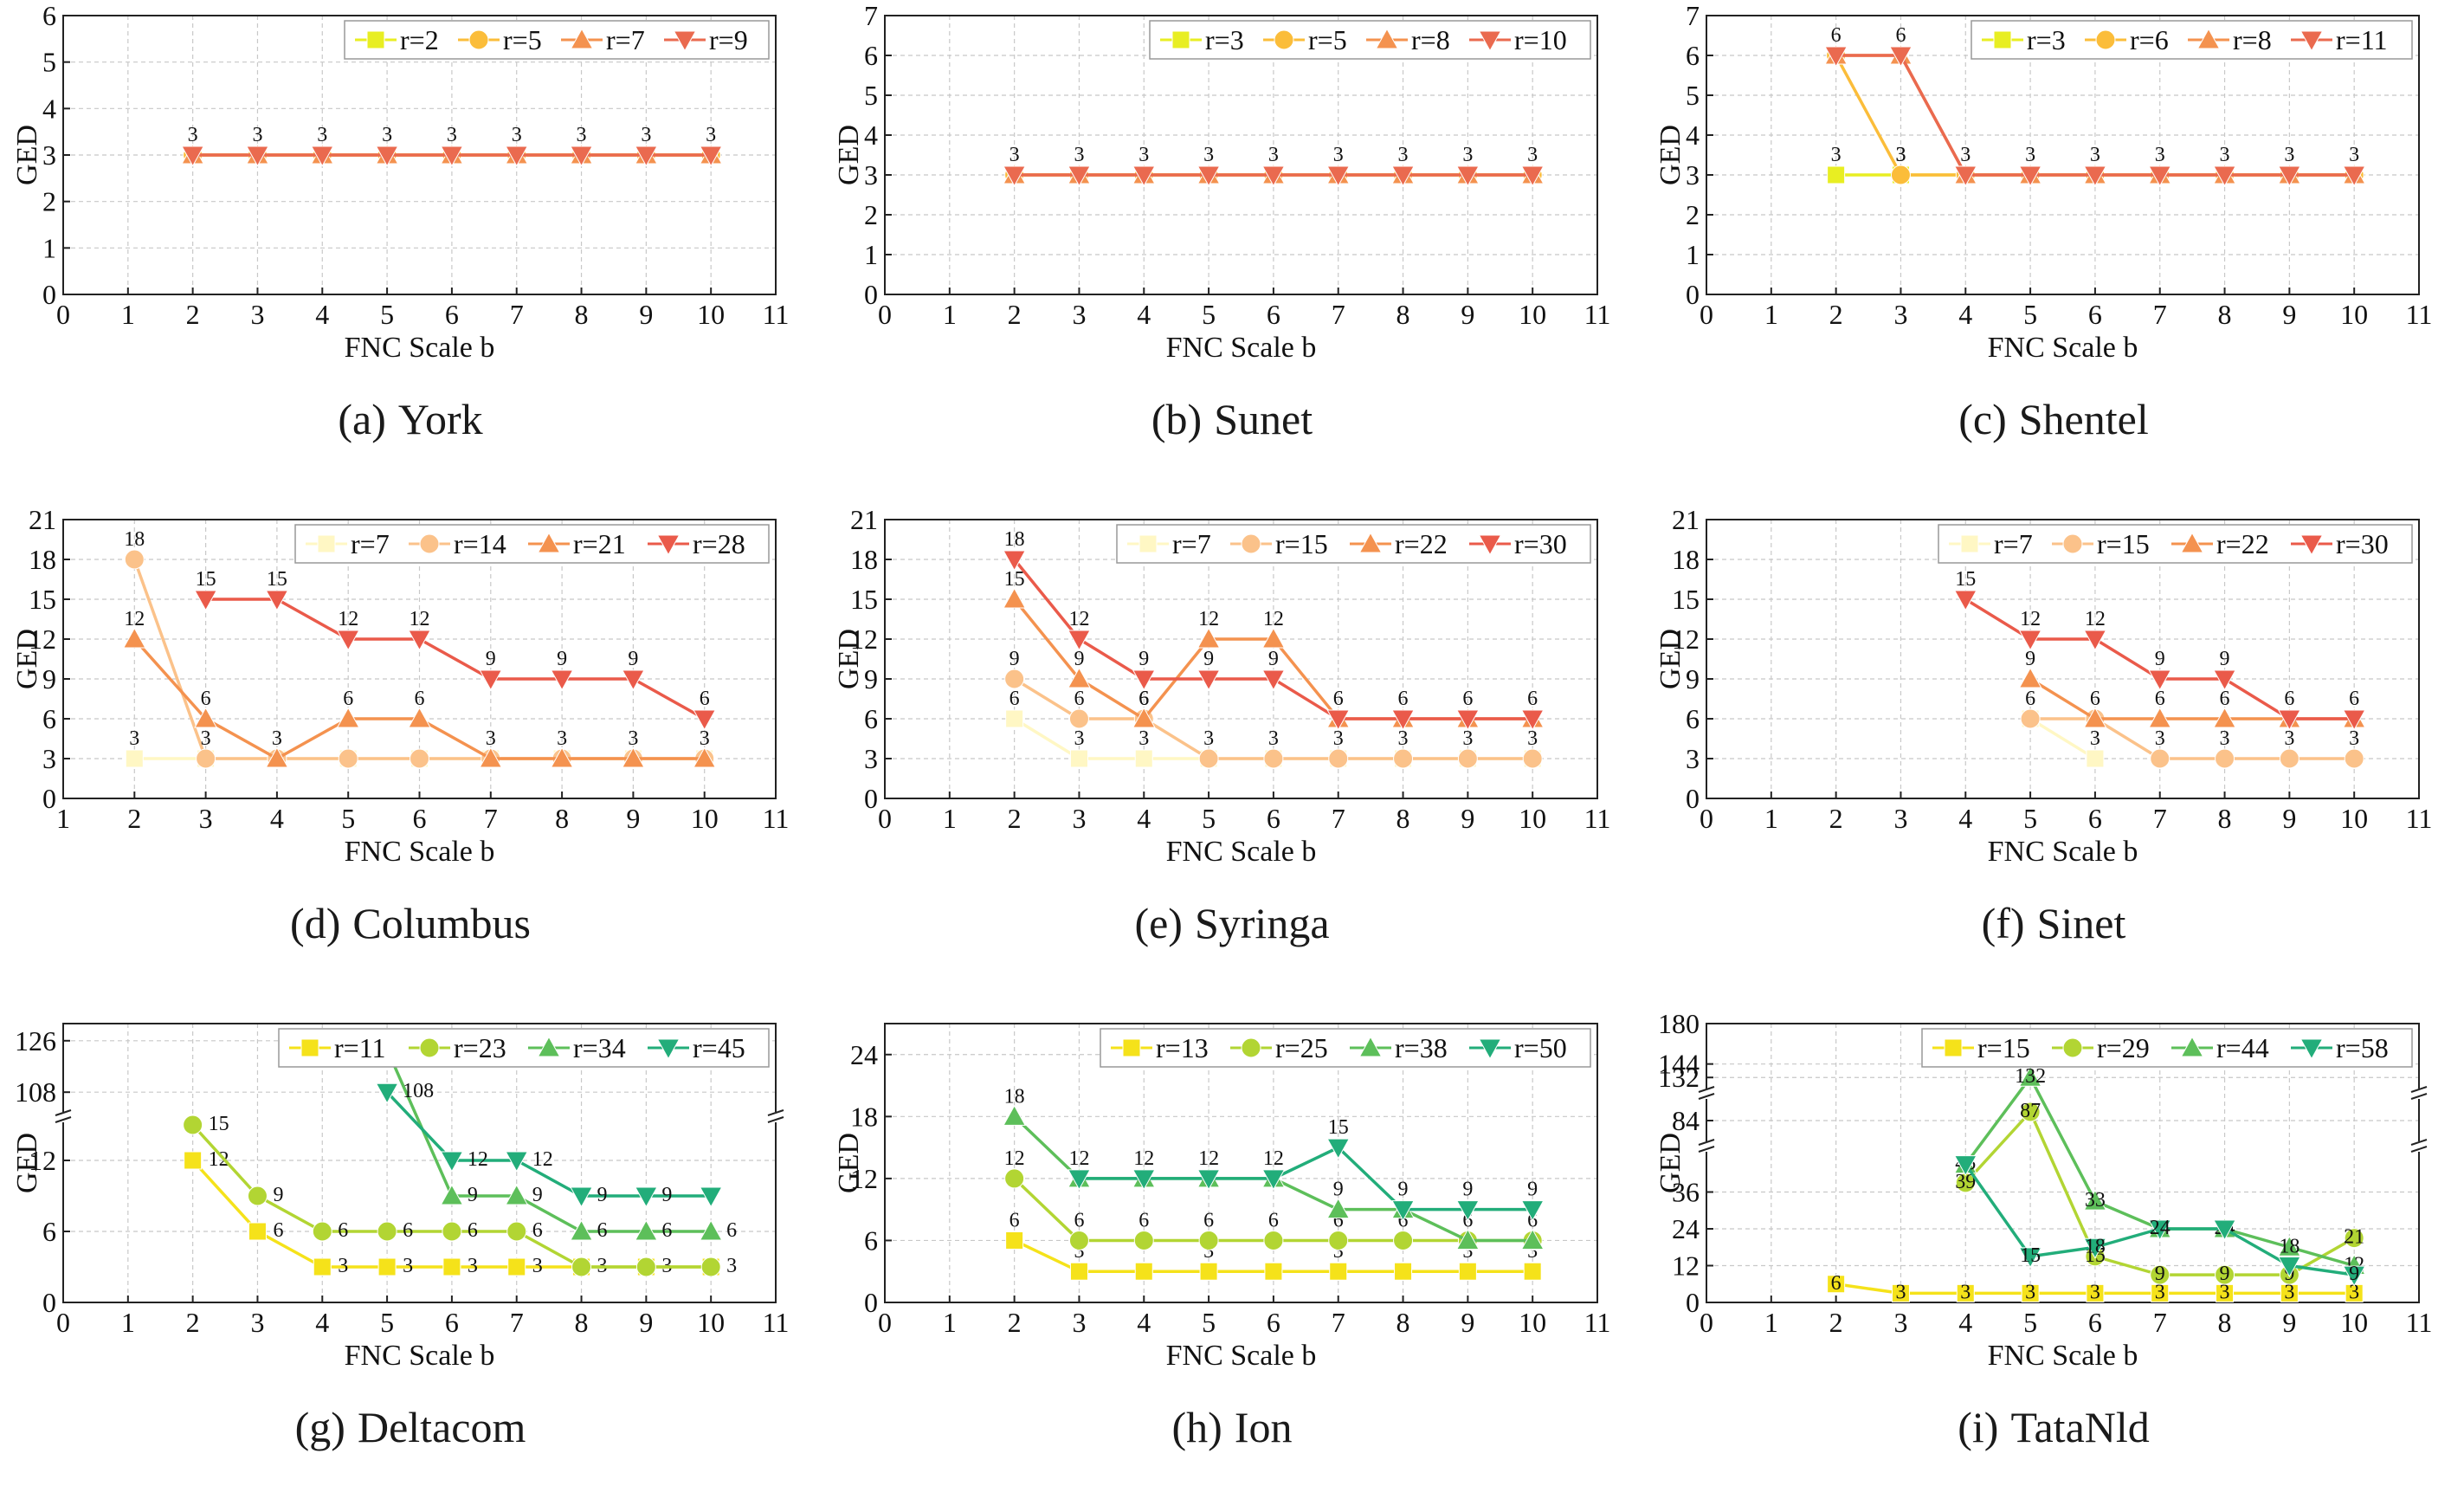 This screenshot has height=1512, width=2464. Describe the element at coordinates (410, 419) in the screenshot. I see `caption-york: (a) York` at that location.